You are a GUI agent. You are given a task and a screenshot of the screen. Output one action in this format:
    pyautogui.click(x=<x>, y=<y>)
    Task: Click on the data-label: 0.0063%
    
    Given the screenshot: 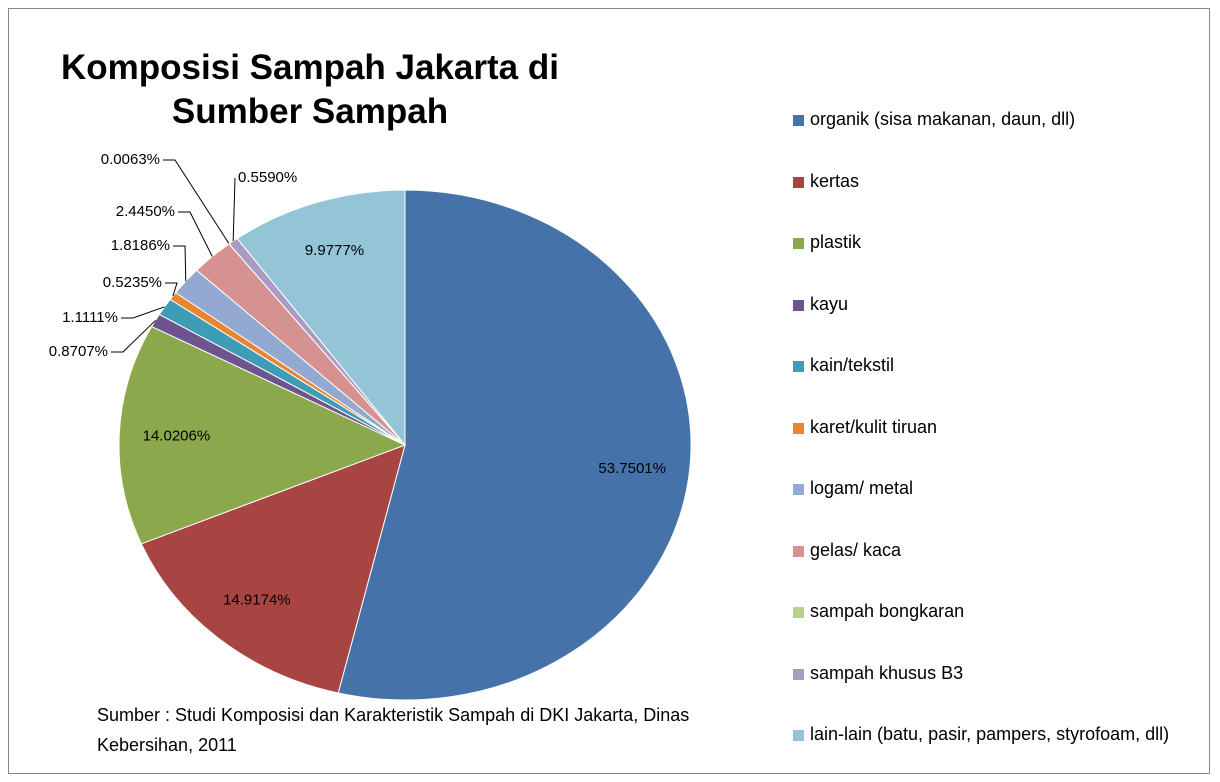 What is the action you would take?
    pyautogui.click(x=130, y=159)
    